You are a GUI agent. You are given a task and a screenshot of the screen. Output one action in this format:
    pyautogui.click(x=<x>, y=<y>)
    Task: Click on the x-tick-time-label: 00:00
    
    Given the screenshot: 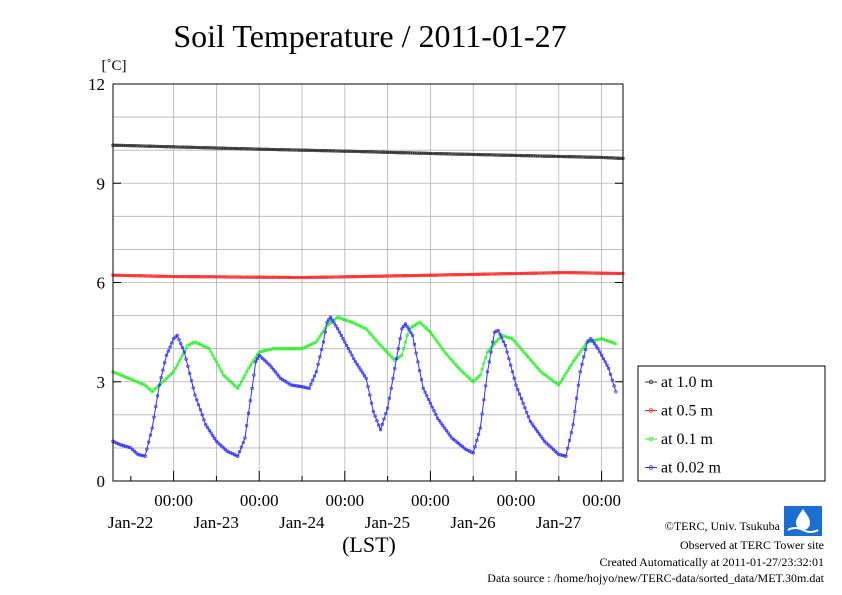 What is the action you would take?
    pyautogui.click(x=344, y=500)
    